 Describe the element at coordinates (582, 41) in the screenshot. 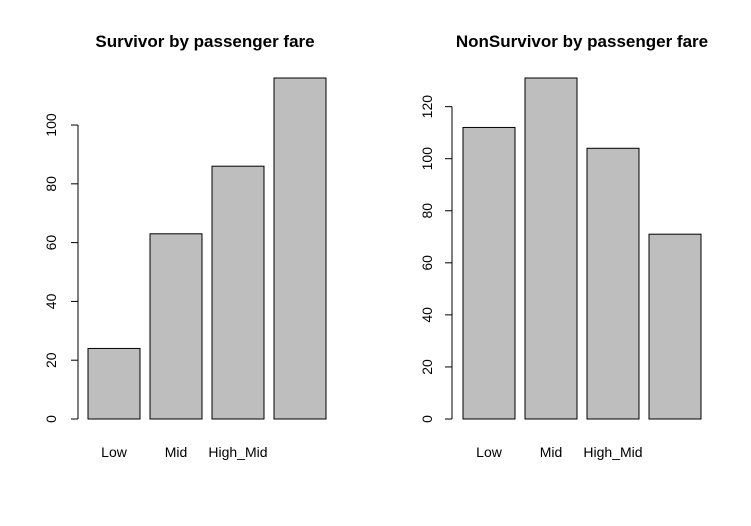

I see `chart-title: NonSurvivor by passenger fare` at that location.